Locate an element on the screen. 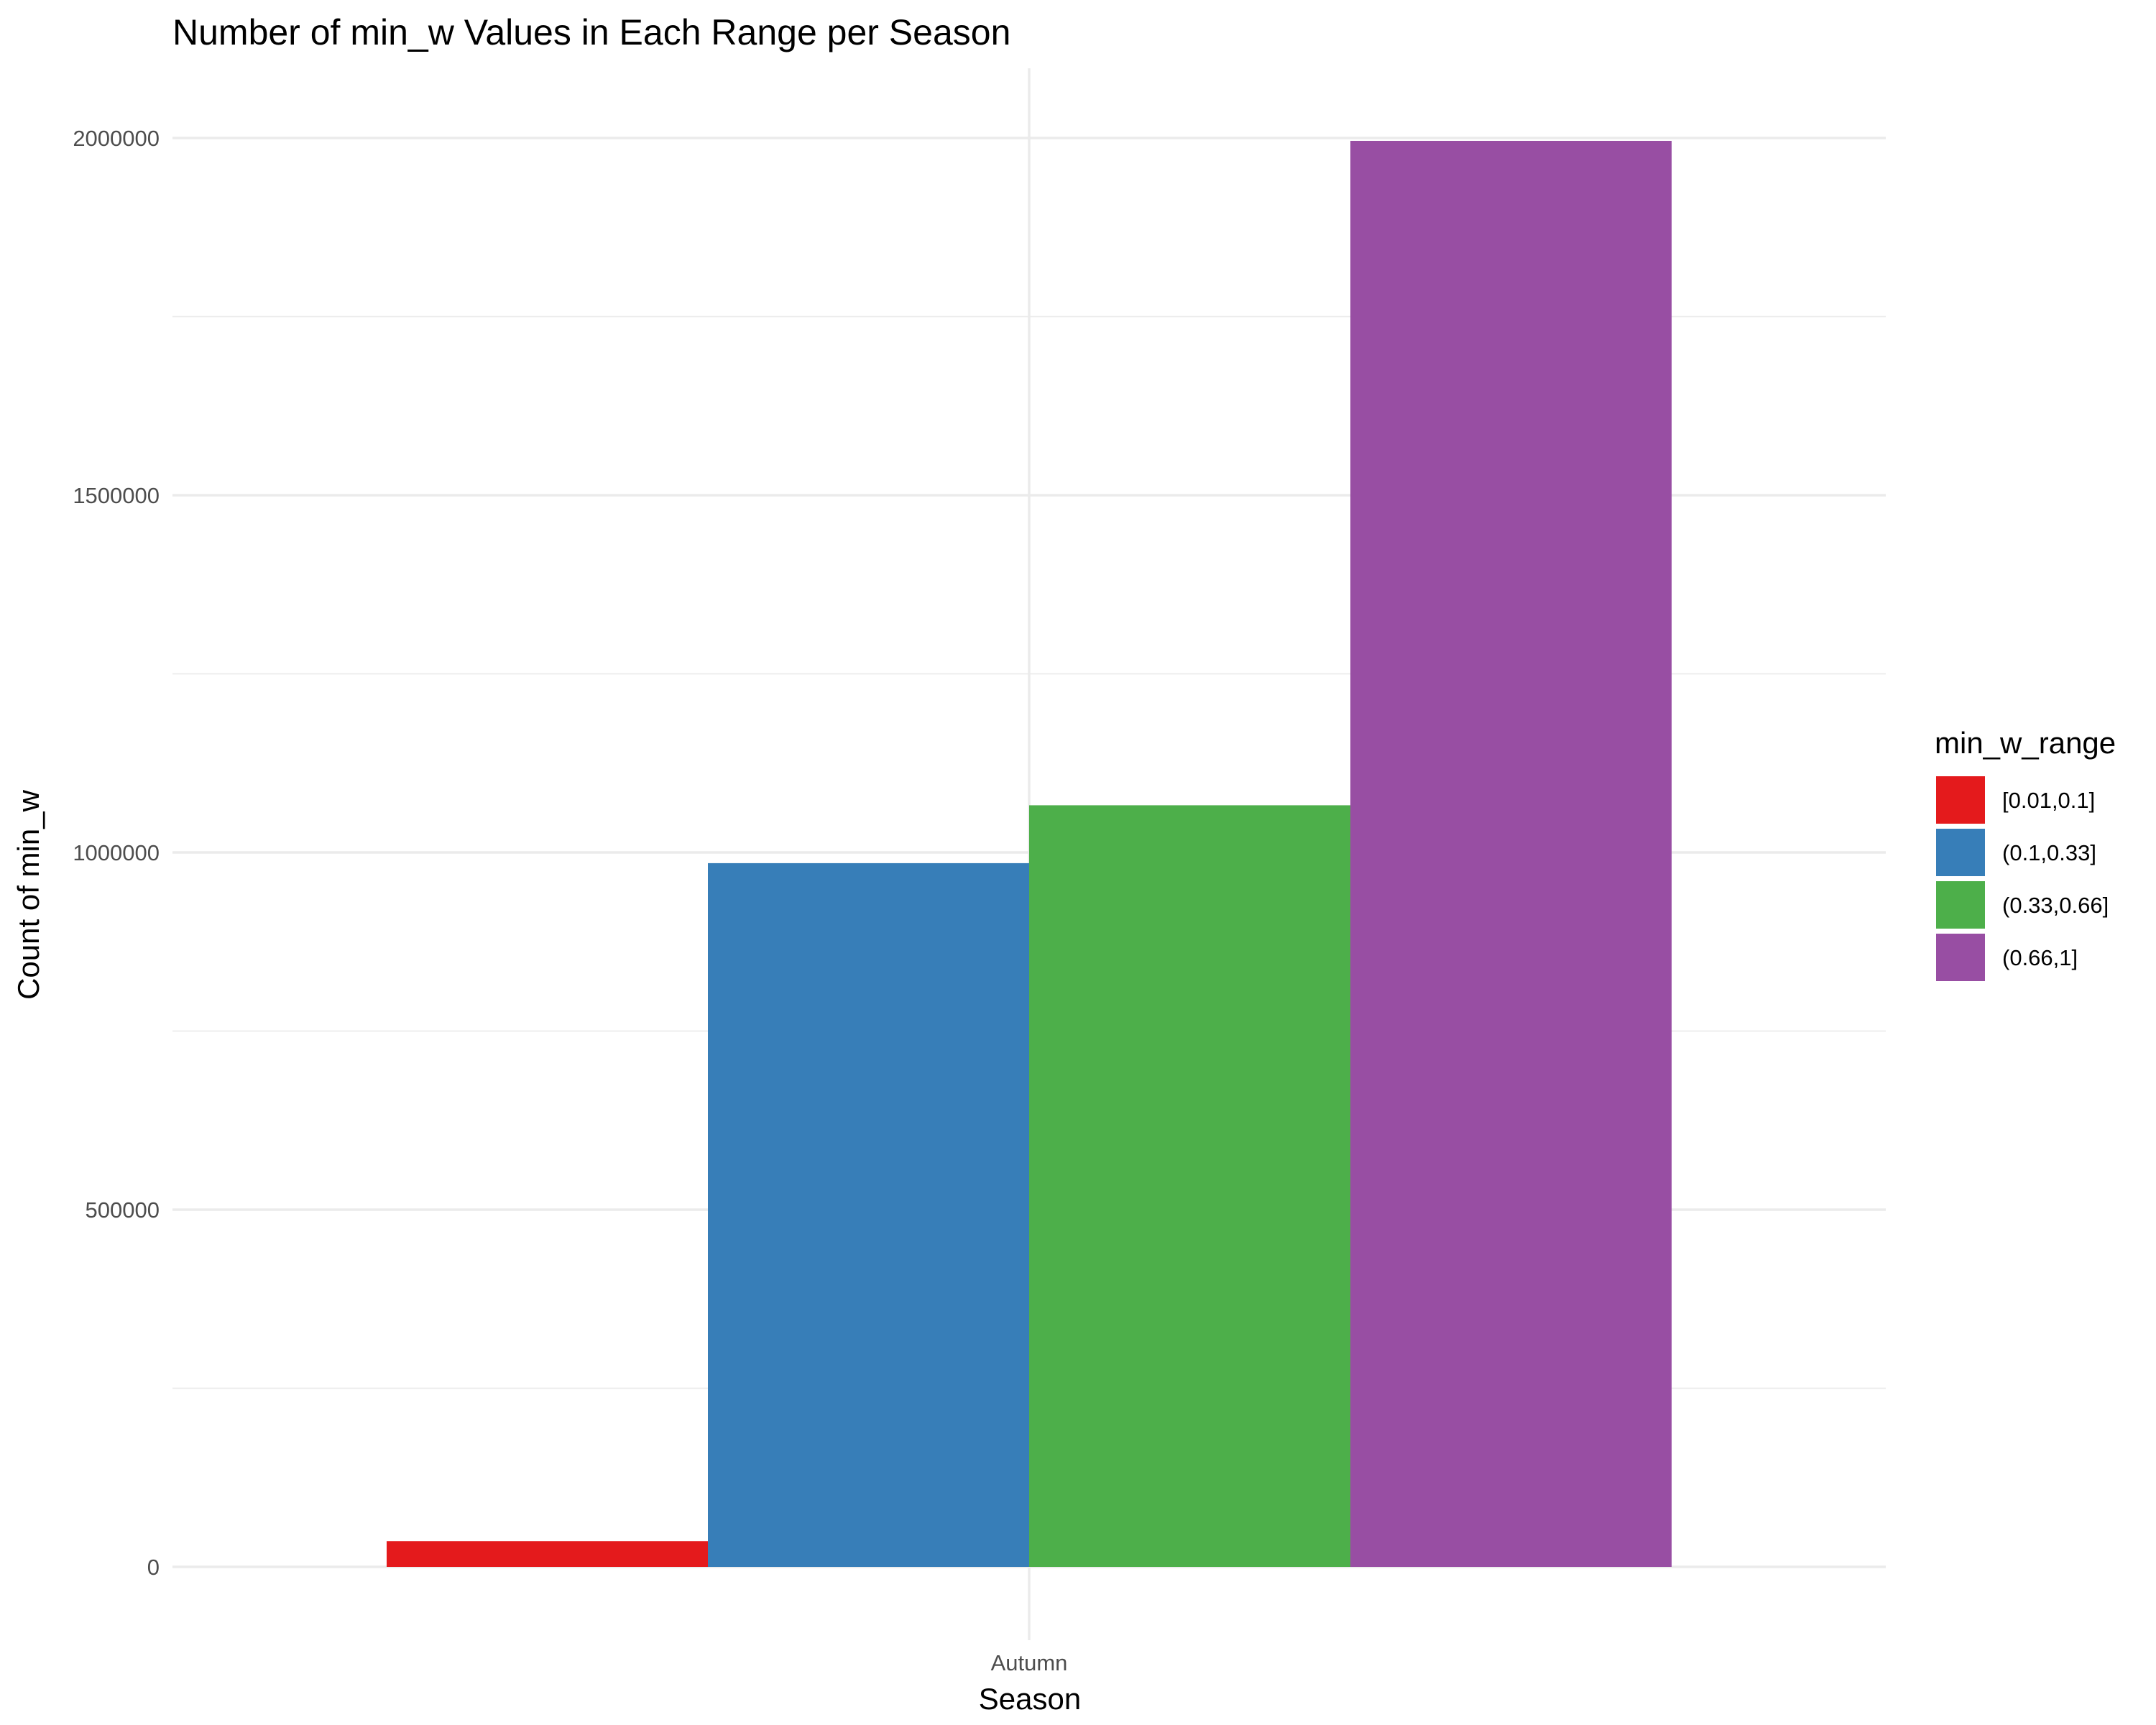 Image resolution: width=2156 pixels, height=1725 pixels. x-axis-ticks: Autumn is located at coordinates (1029, 1662).